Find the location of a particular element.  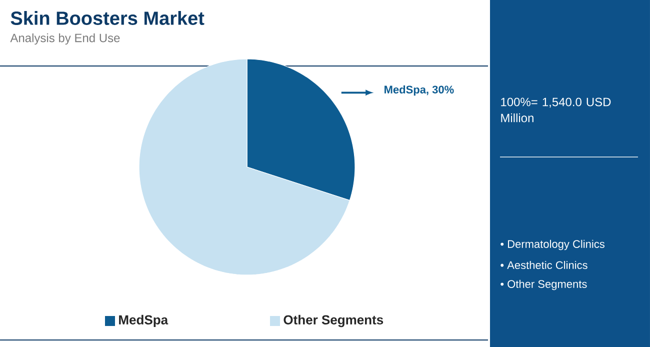

chart-subtitle: Analysis by End Use is located at coordinates (65, 39).